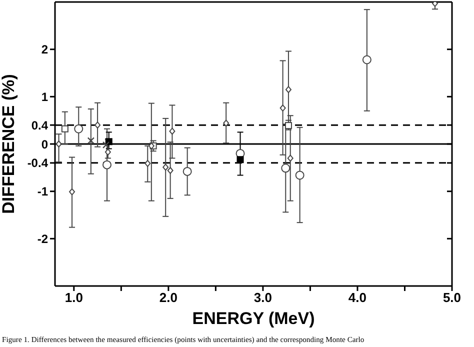  What do you see at coordinates (263, 298) in the screenshot?
I see `x-tick-label: 3.0` at bounding box center [263, 298].